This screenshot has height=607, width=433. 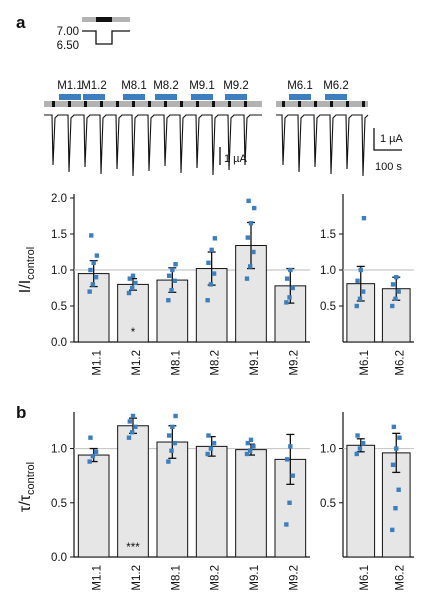 I want to click on category-label: M6.1, so click(x=365, y=363).